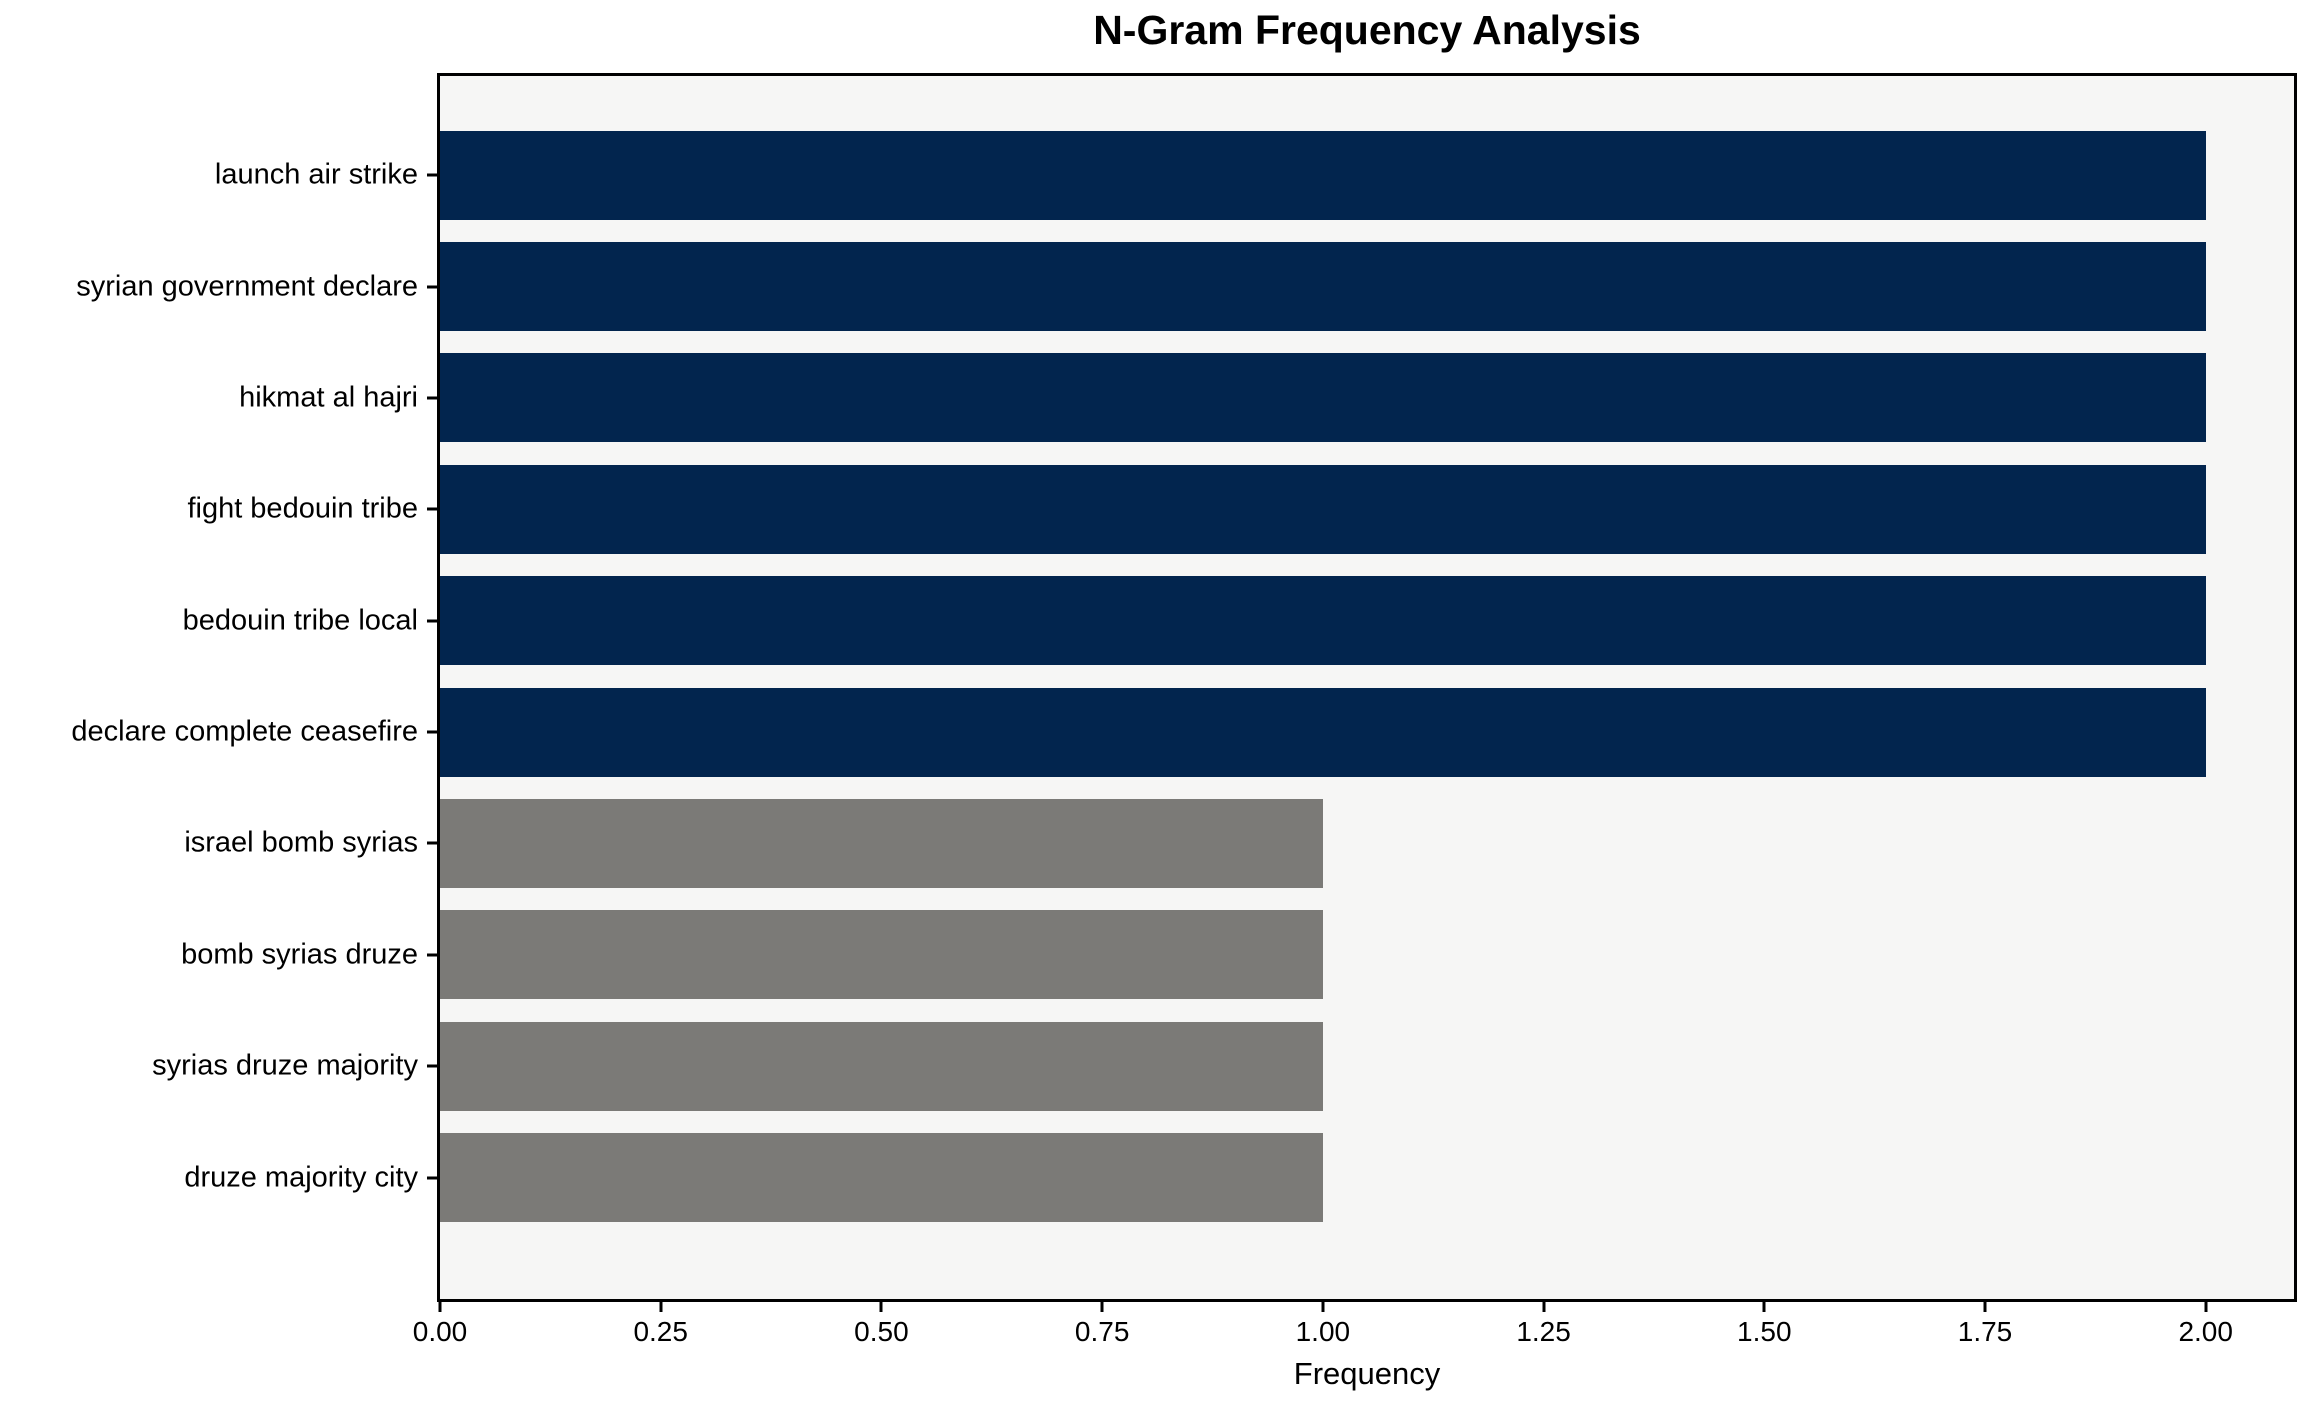  What do you see at coordinates (316, 174) in the screenshot?
I see `y-tick-label: launch air strike` at bounding box center [316, 174].